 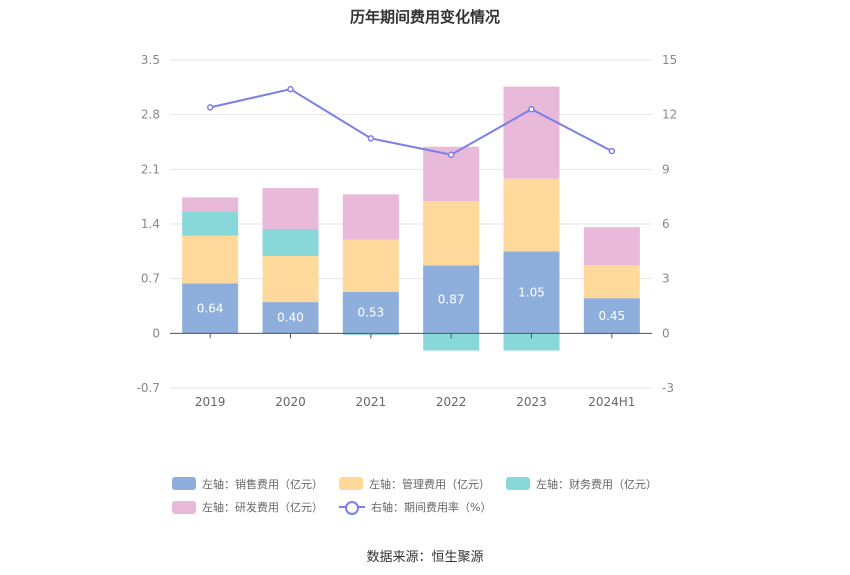 I want to click on x-axis-tick: 2020, so click(x=290, y=402).